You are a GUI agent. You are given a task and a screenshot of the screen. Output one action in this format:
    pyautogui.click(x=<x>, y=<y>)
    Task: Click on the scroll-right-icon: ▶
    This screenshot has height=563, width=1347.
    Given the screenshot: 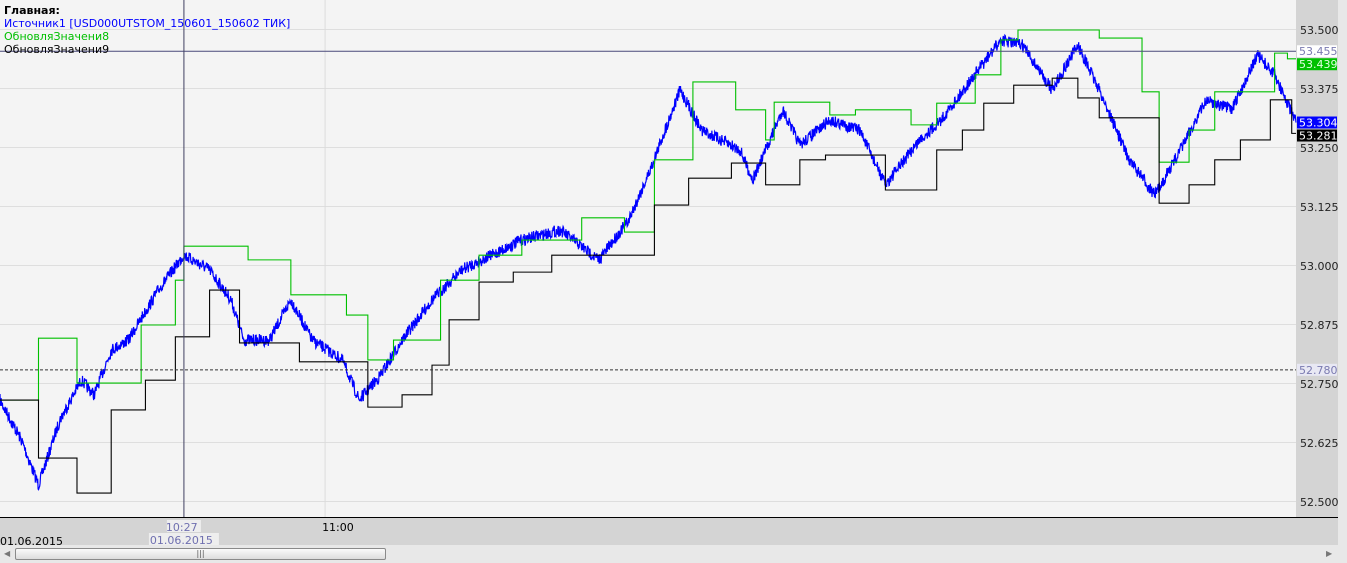 What is the action you would take?
    pyautogui.click(x=1329, y=553)
    